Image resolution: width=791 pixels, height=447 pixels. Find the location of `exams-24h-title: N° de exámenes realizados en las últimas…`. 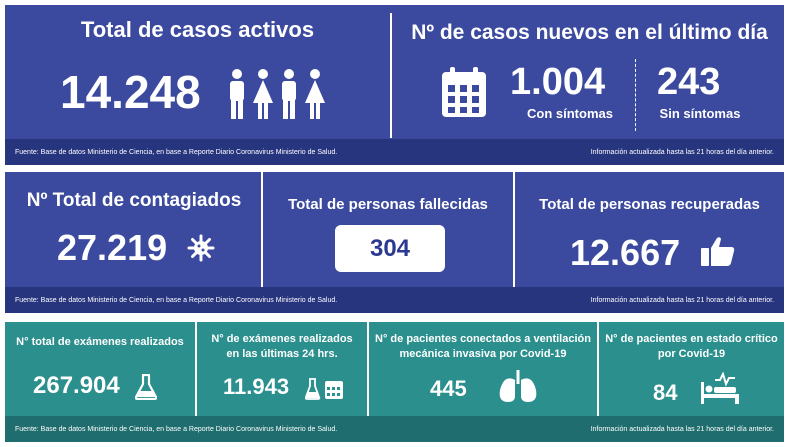

exams-24h-title: N° de exámenes realizados en las últimas… is located at coordinates (282, 346).